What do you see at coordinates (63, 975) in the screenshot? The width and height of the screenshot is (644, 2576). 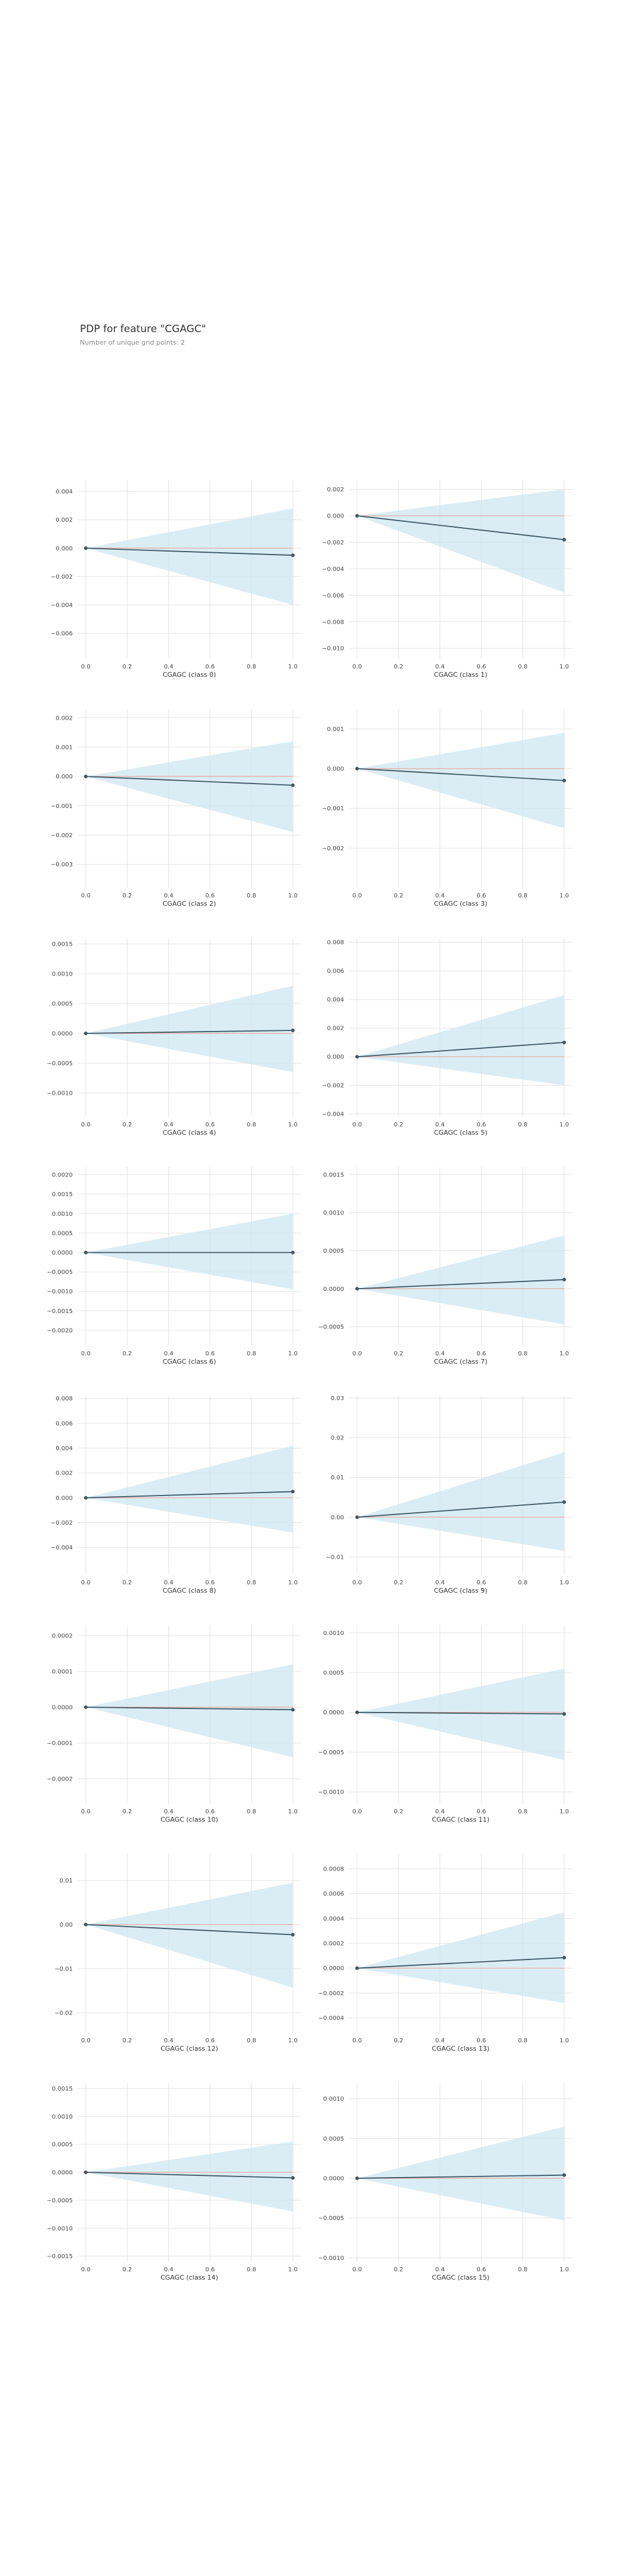 I see `y-tick-label: 0.0010` at bounding box center [63, 975].